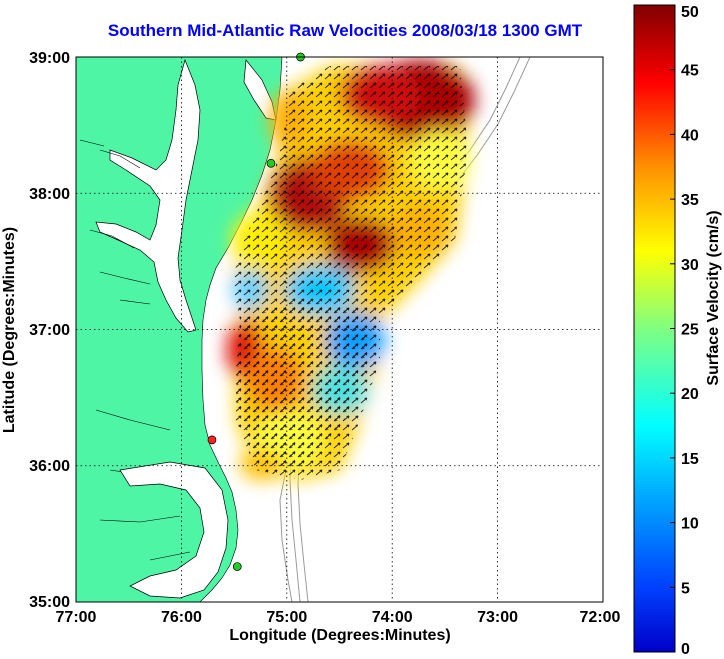 The height and width of the screenshot is (659, 724). Describe the element at coordinates (9, 330) in the screenshot. I see `y-axis-title: Latitude (Degrees:Minutes)` at that location.